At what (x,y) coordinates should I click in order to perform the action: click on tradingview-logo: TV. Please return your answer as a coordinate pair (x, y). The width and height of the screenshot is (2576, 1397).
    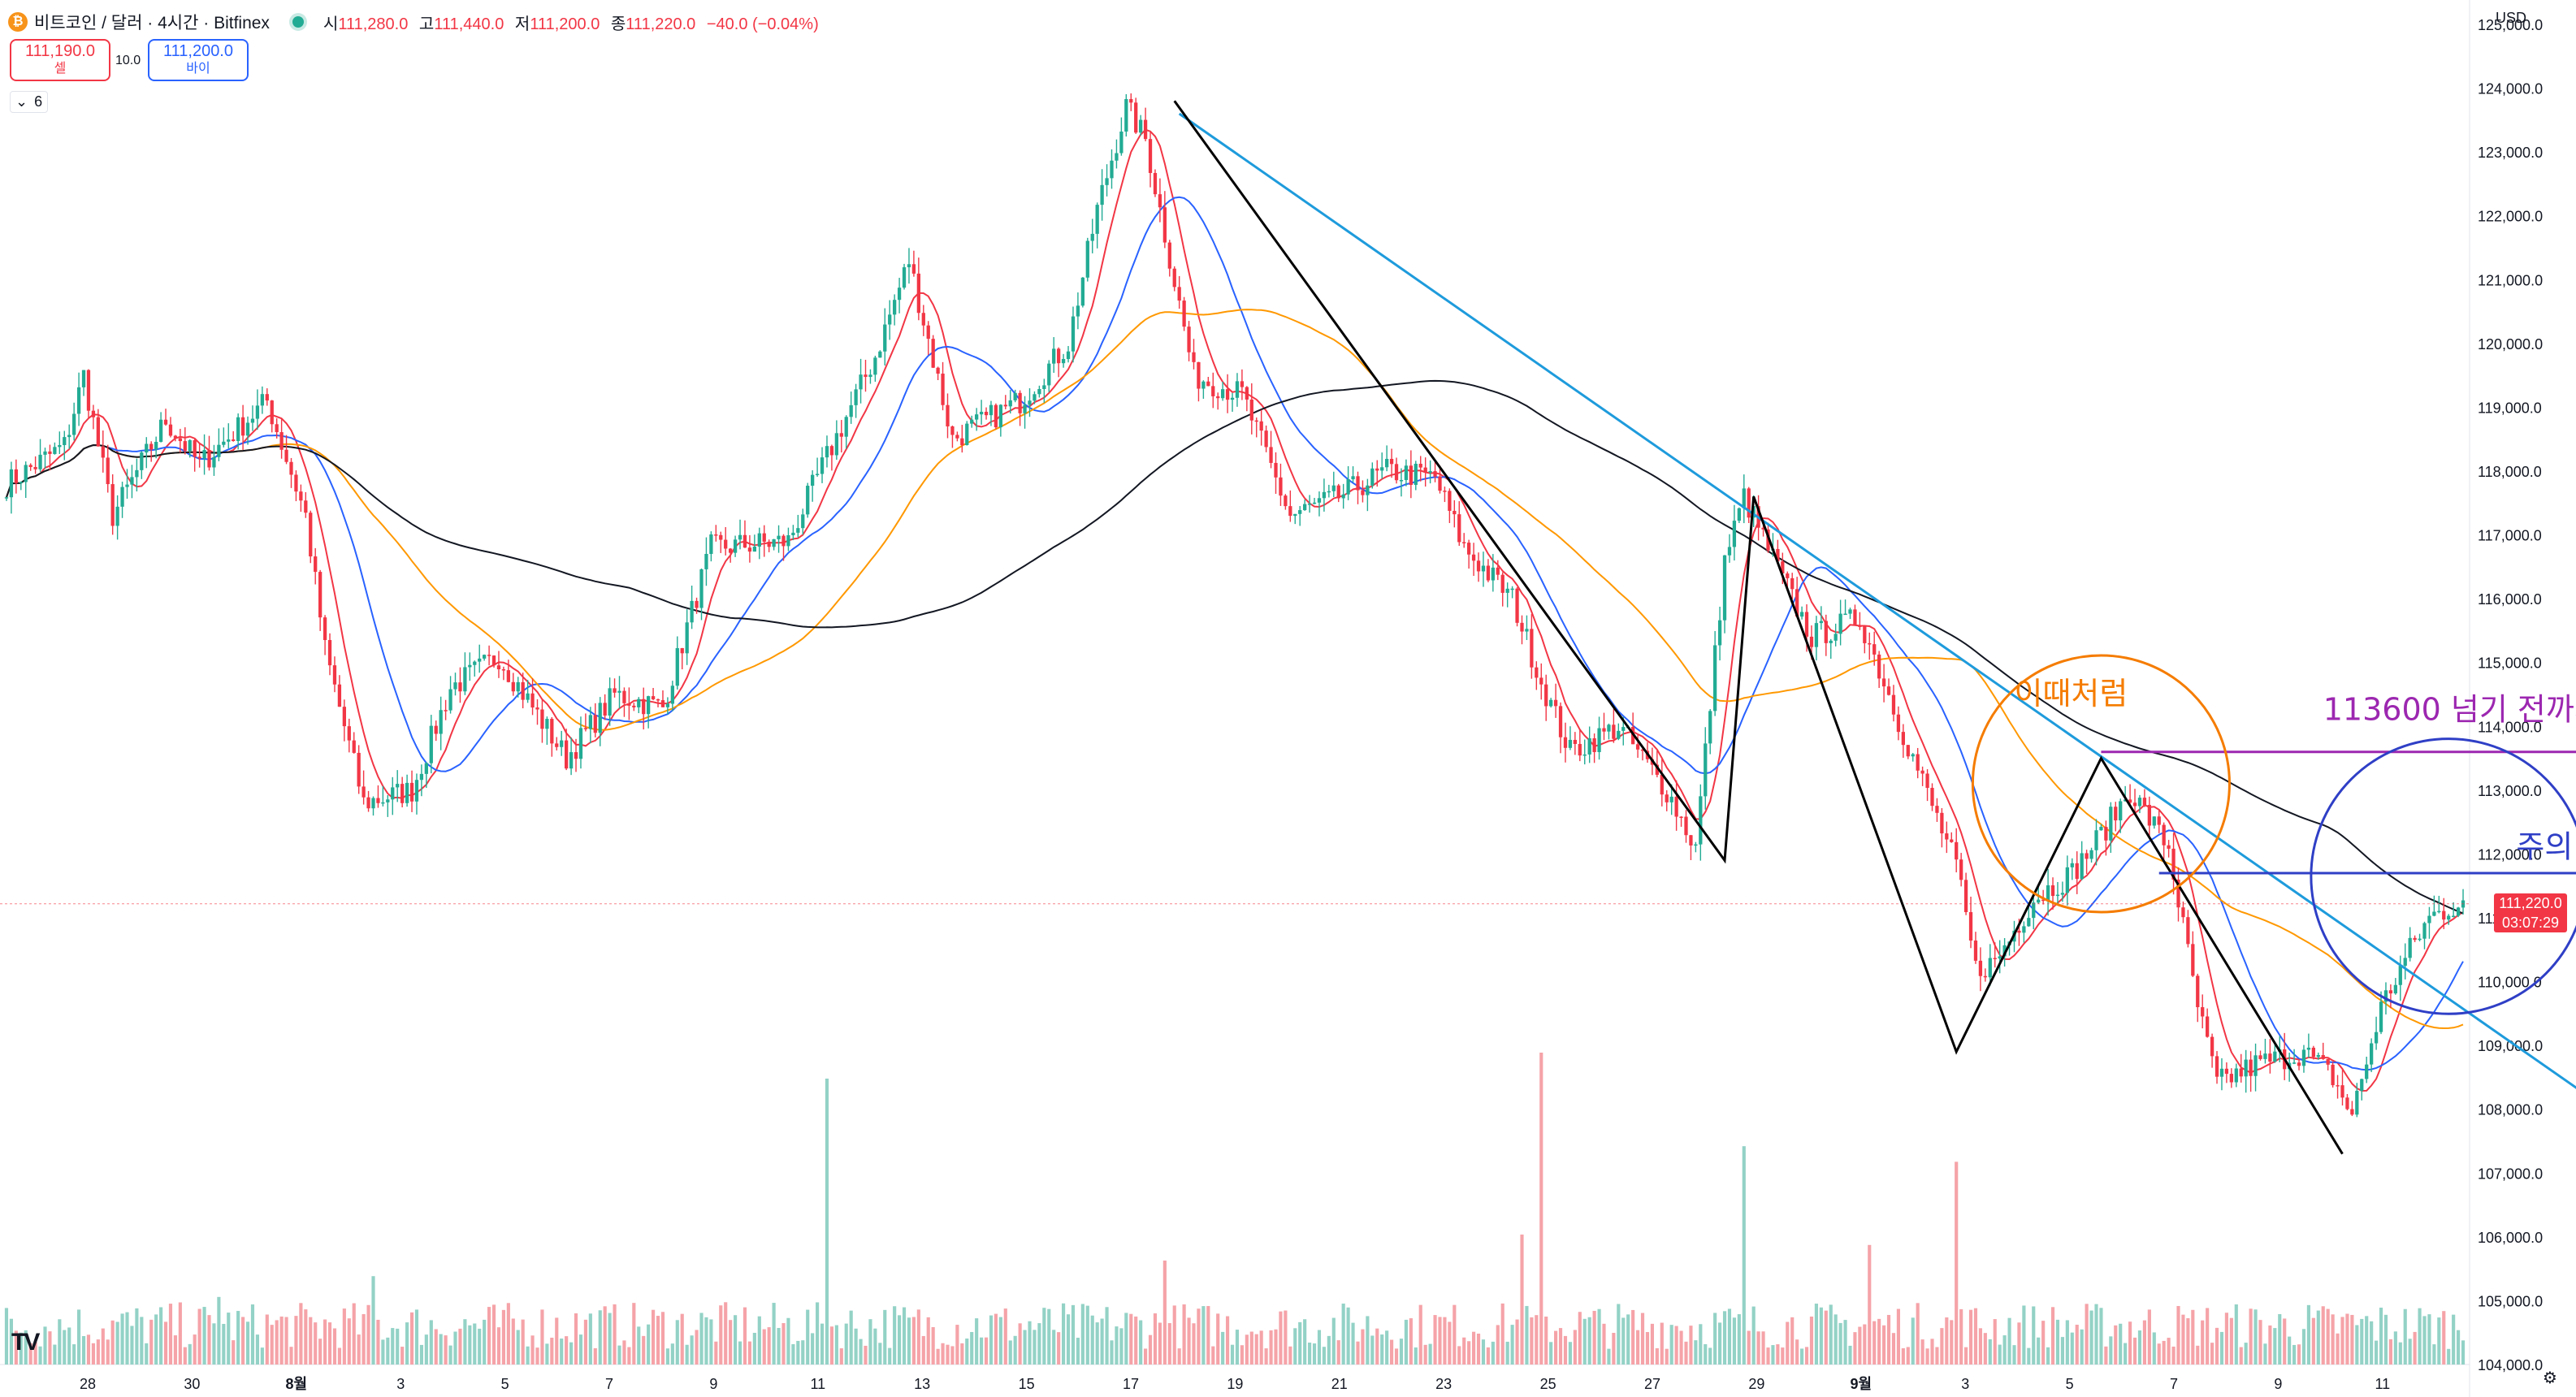
    Looking at the image, I should click on (26, 1342).